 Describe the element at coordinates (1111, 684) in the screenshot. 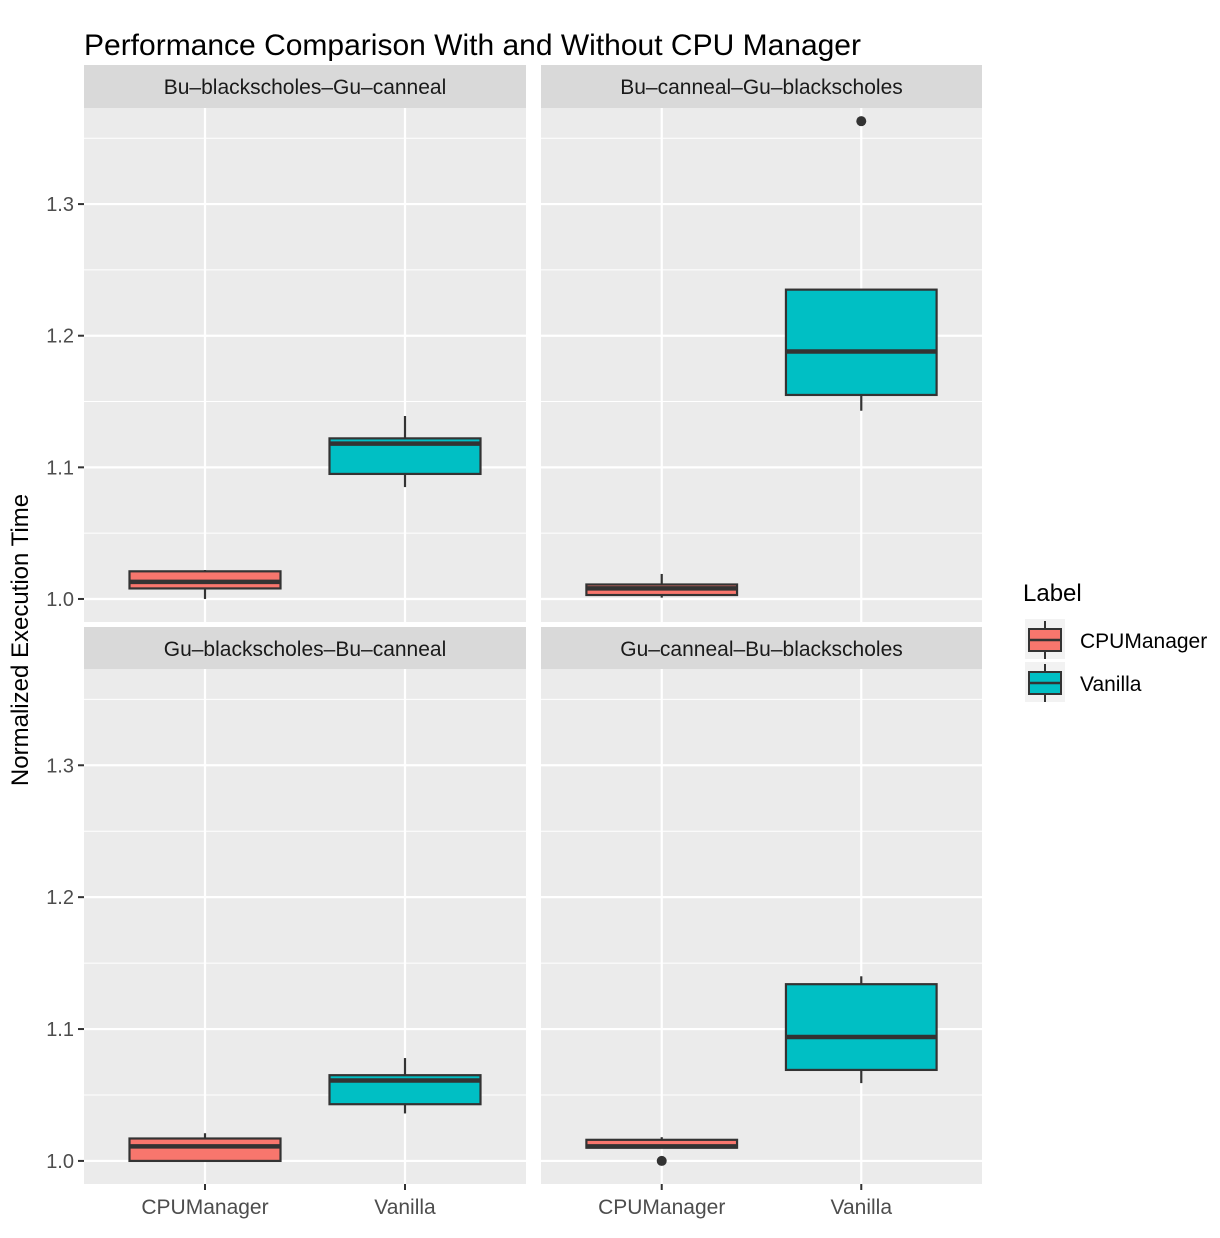

I see `legend-label: Vanilla` at that location.